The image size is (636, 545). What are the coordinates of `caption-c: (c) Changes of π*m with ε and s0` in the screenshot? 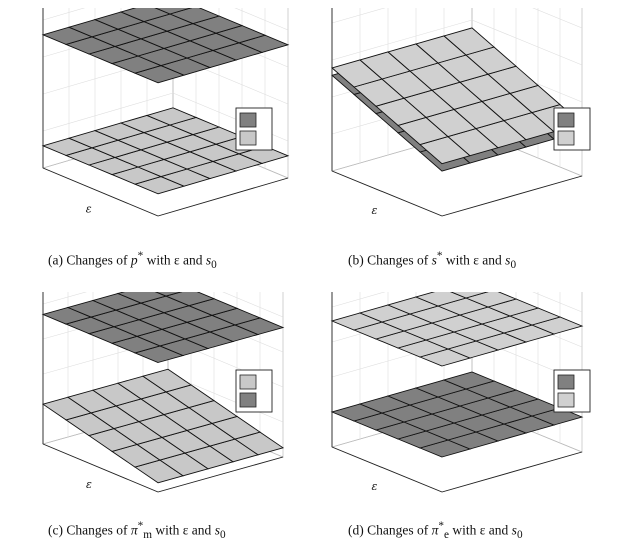 It's located at (137, 530).